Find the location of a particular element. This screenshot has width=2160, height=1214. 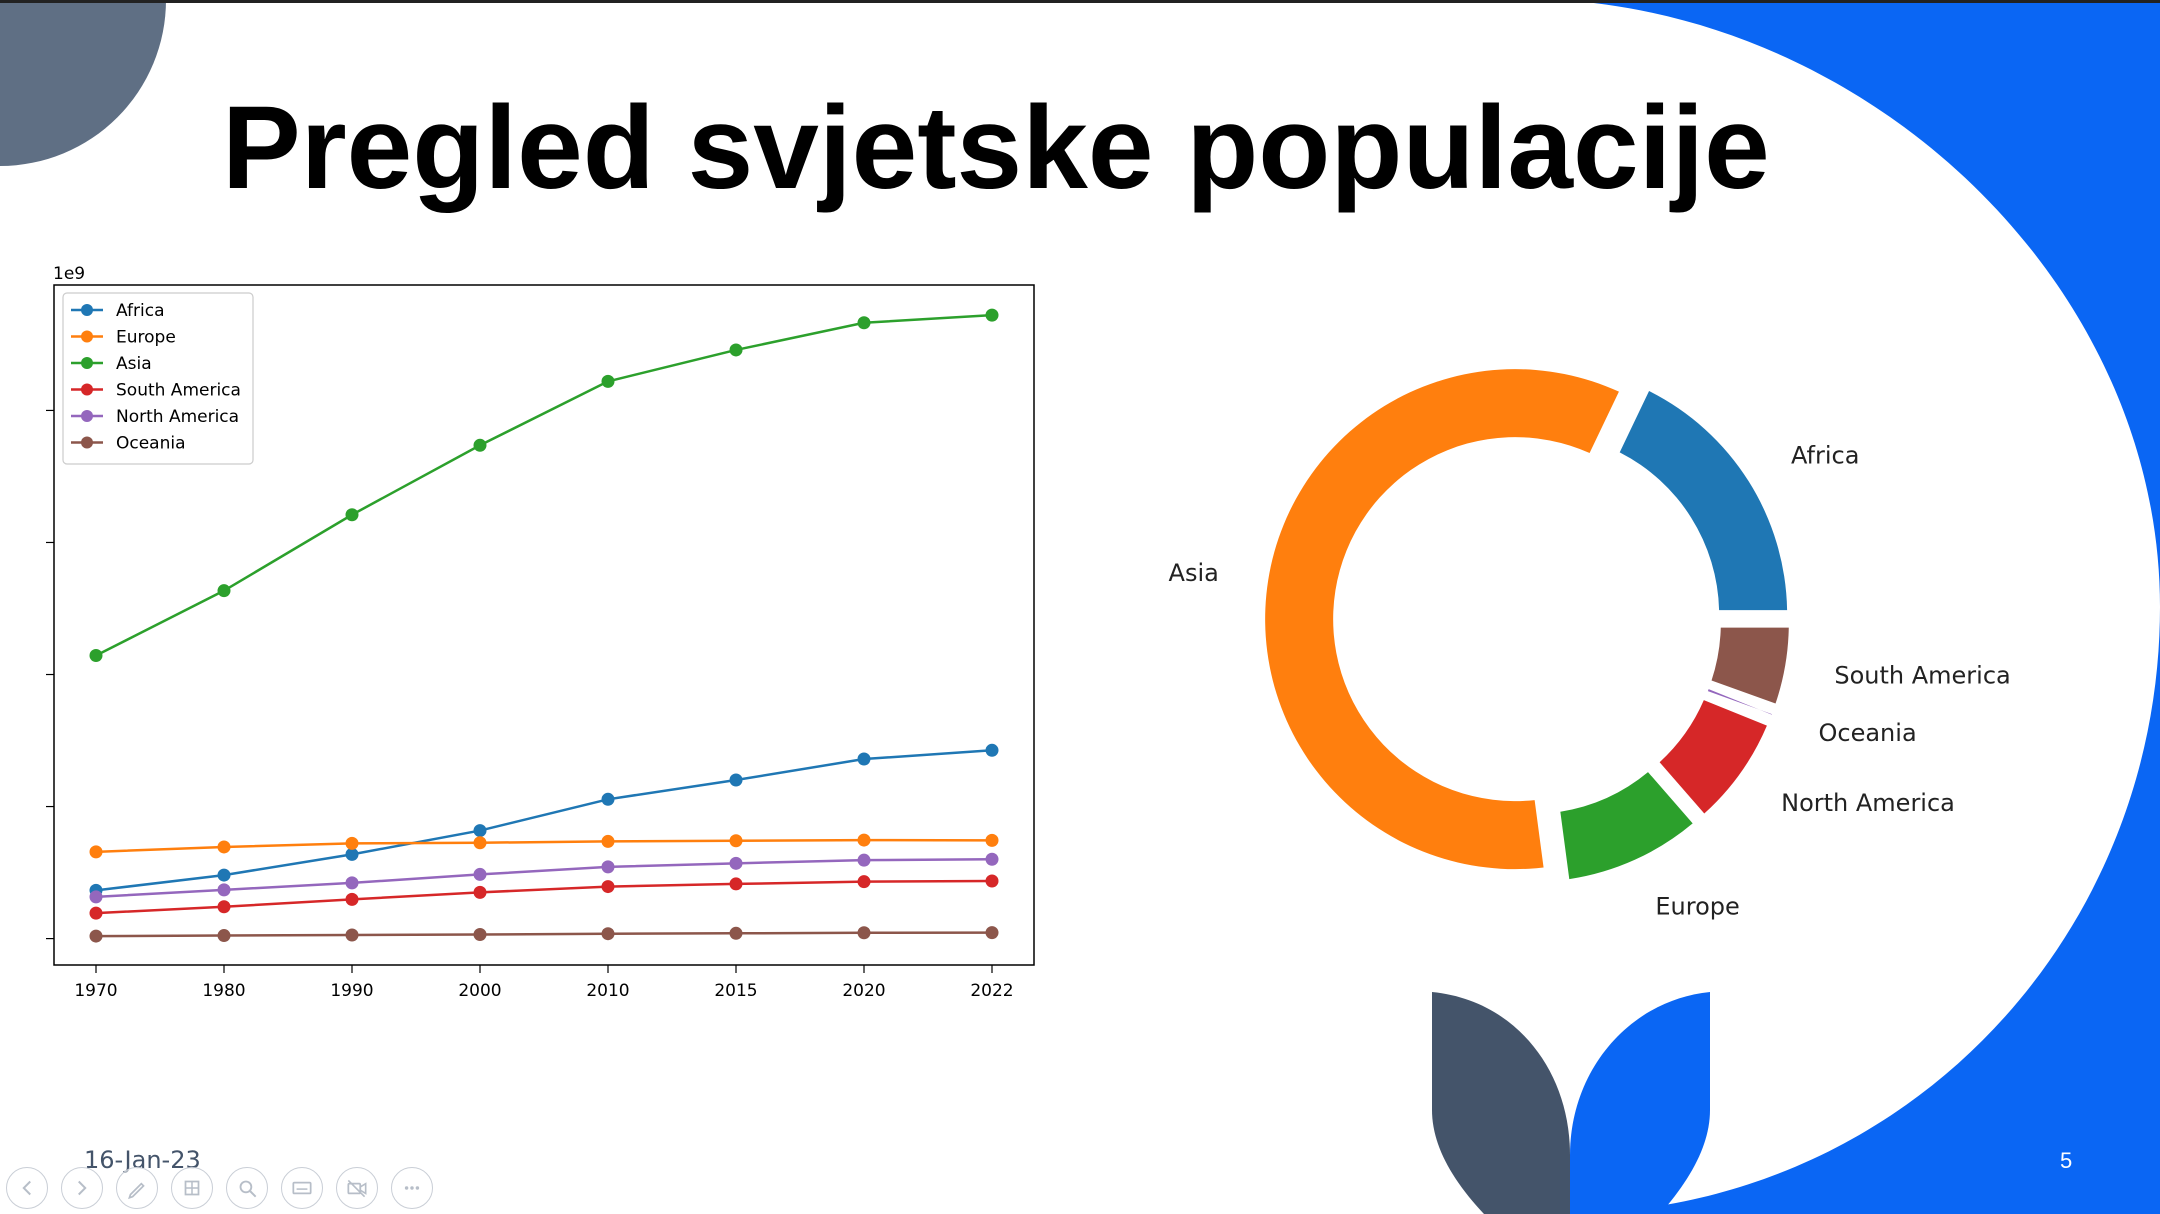

x-tick-label: 2000 is located at coordinates (479, 991).